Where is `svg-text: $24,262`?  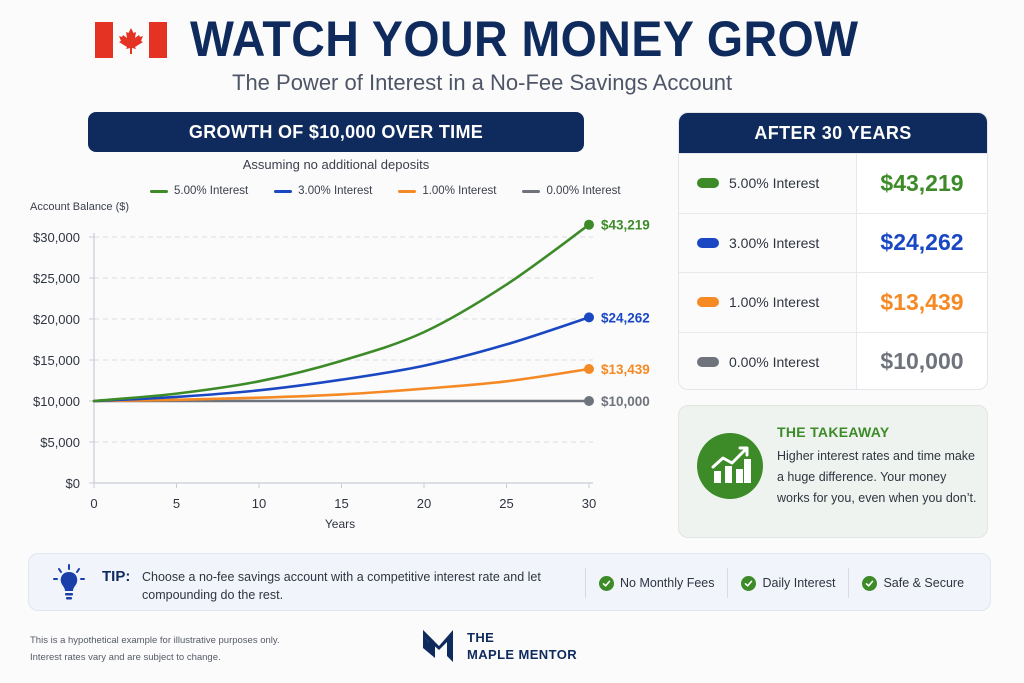
svg-text: $24,262 is located at coordinates (625, 317).